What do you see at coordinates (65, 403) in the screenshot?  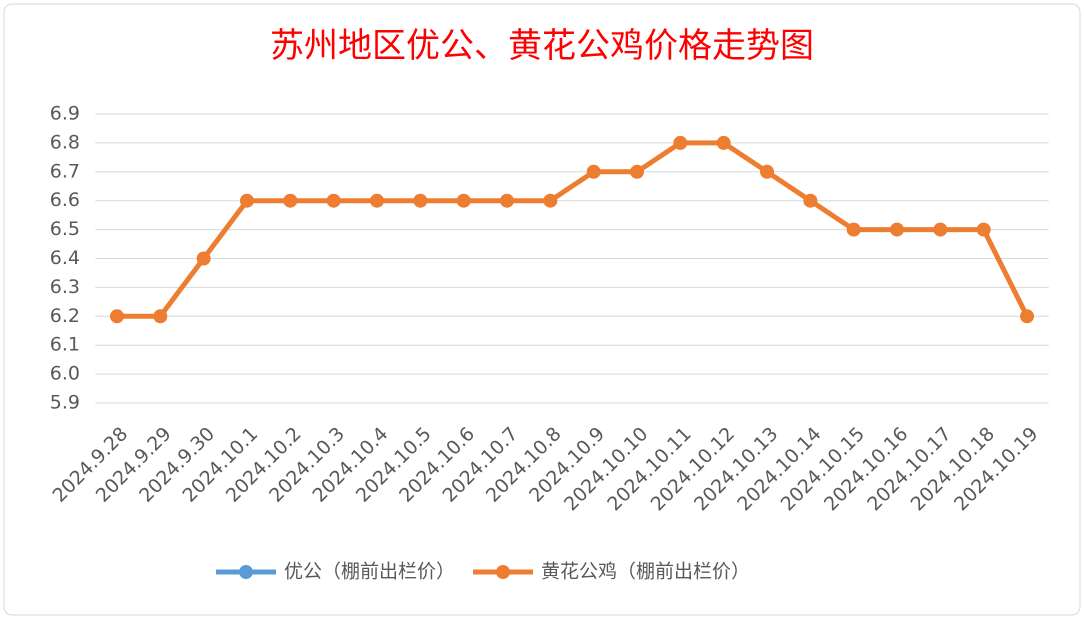 I see `y-tick-label: 5.9` at bounding box center [65, 403].